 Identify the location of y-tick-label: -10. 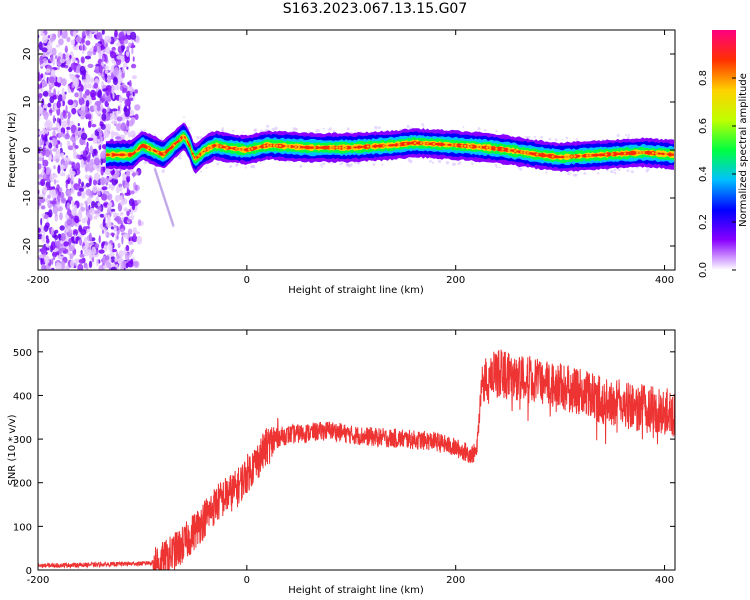
(27, 198).